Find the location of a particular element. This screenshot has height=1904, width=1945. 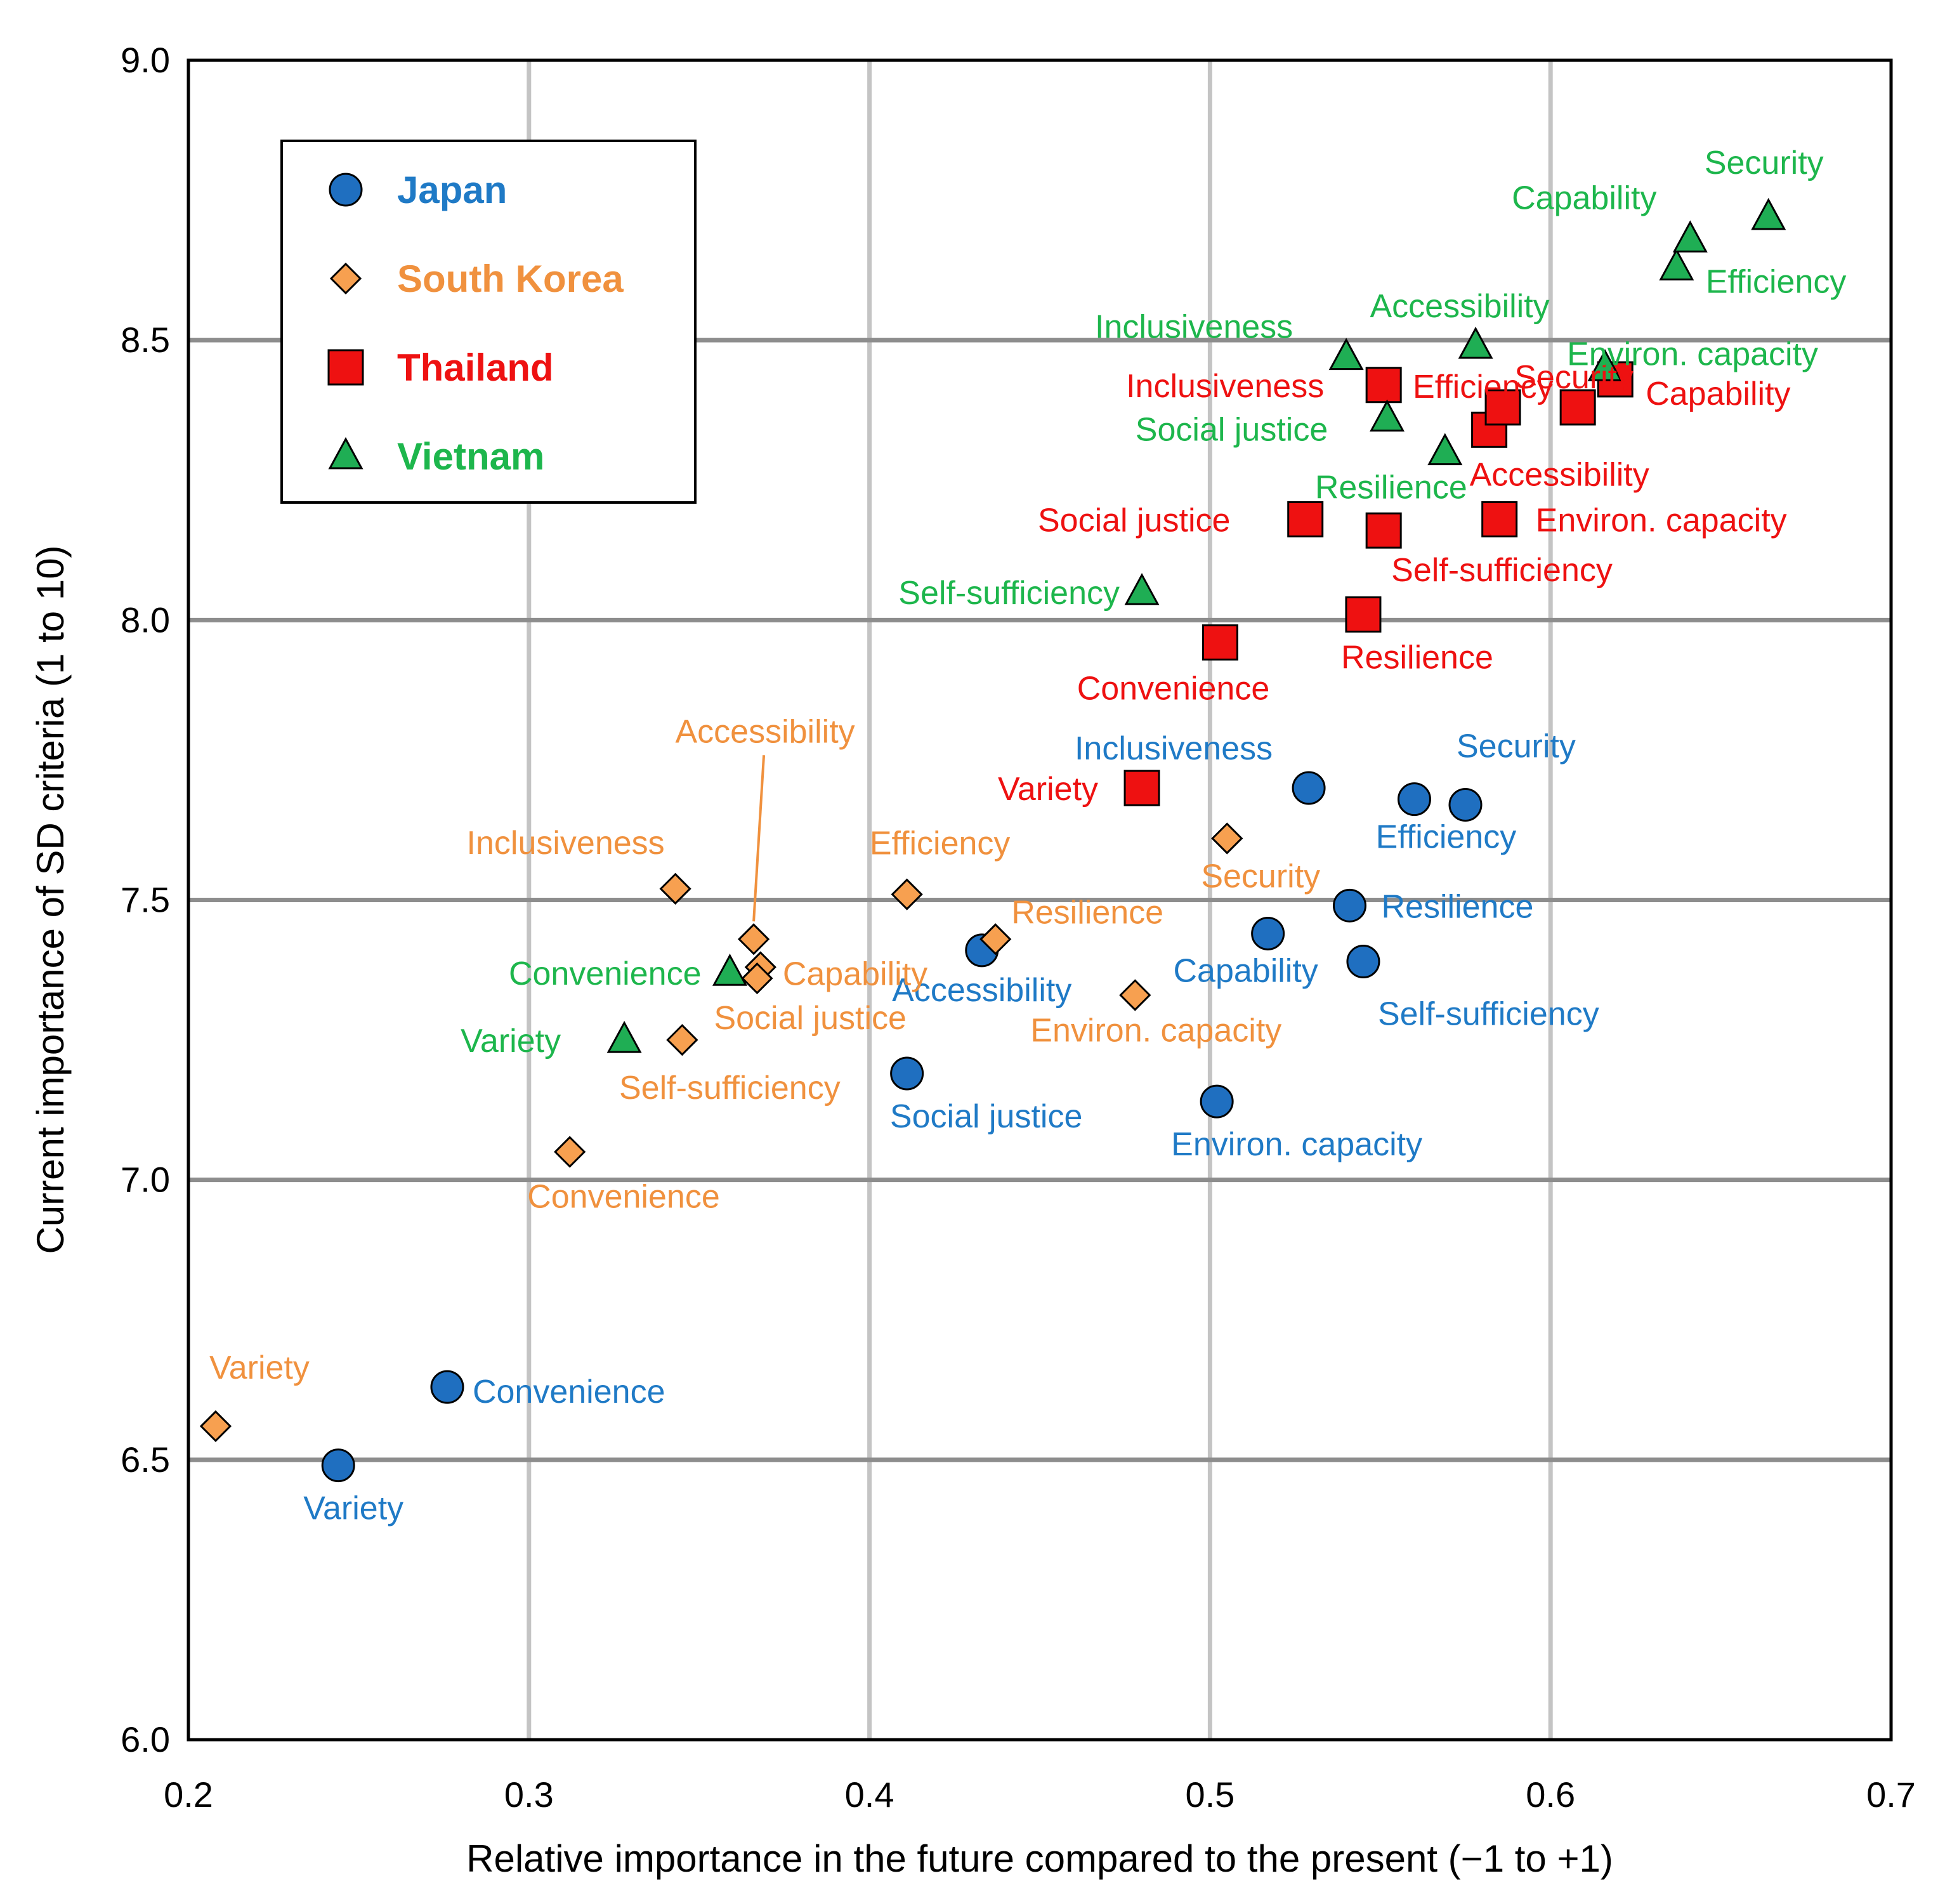

south-korea-efficiency-label: Efficiency is located at coordinates (940, 843).